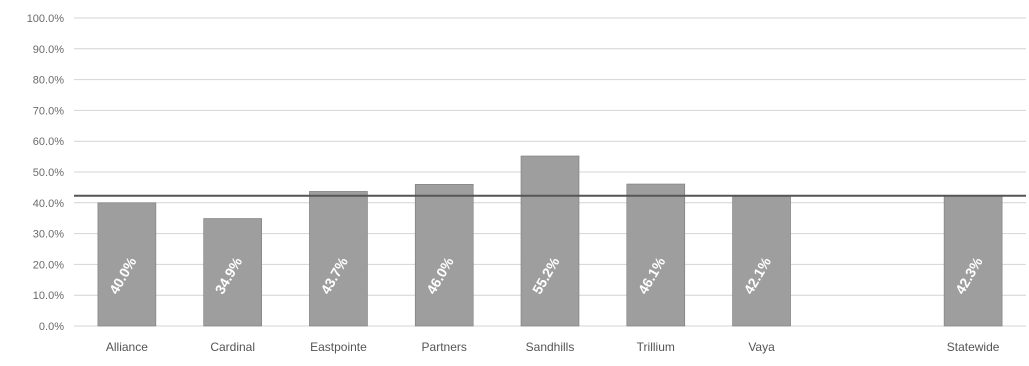 The width and height of the screenshot is (1029, 366). What do you see at coordinates (338, 347) in the screenshot?
I see `x-category-label: Eastpointe` at bounding box center [338, 347].